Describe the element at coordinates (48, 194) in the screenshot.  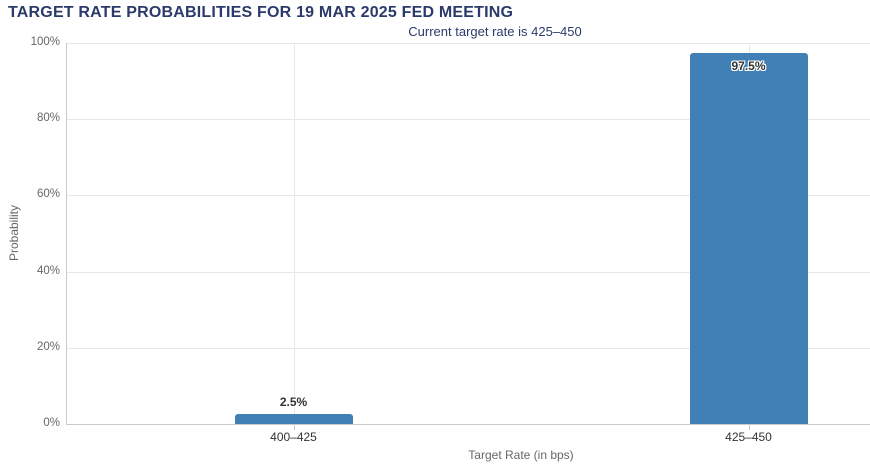
I see `y-tick-label: 60%` at that location.